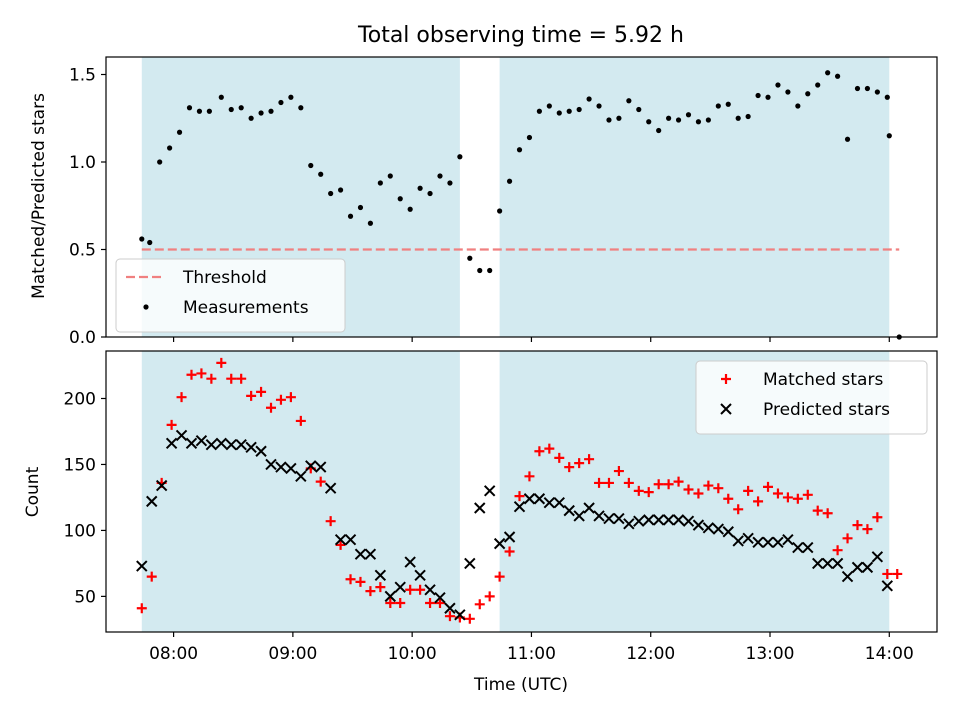 The width and height of the screenshot is (960, 720). What do you see at coordinates (82, 338) in the screenshot?
I see `ratio-y-tick-label: 0.0` at bounding box center [82, 338].